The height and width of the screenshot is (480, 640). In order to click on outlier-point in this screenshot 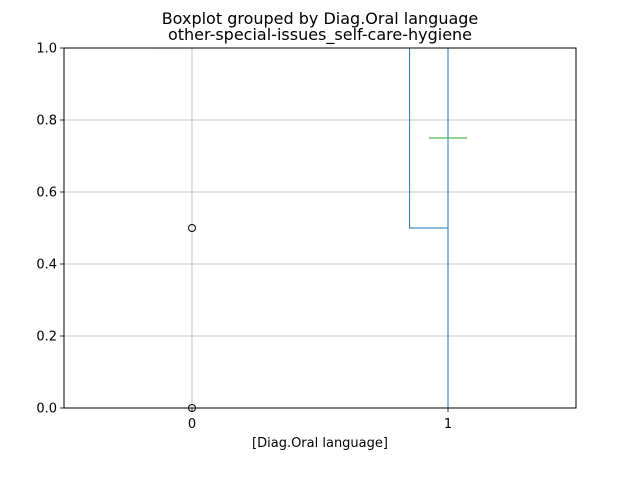, I will do `click(192, 228)`.